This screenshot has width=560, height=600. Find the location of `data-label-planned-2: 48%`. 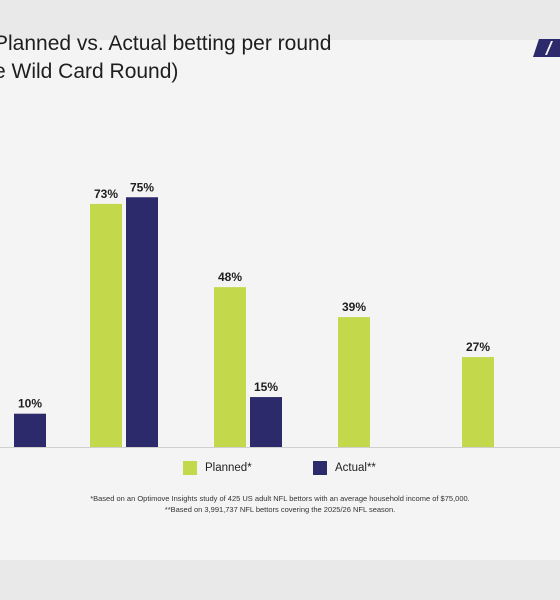

data-label-planned-2: 48% is located at coordinates (230, 277).